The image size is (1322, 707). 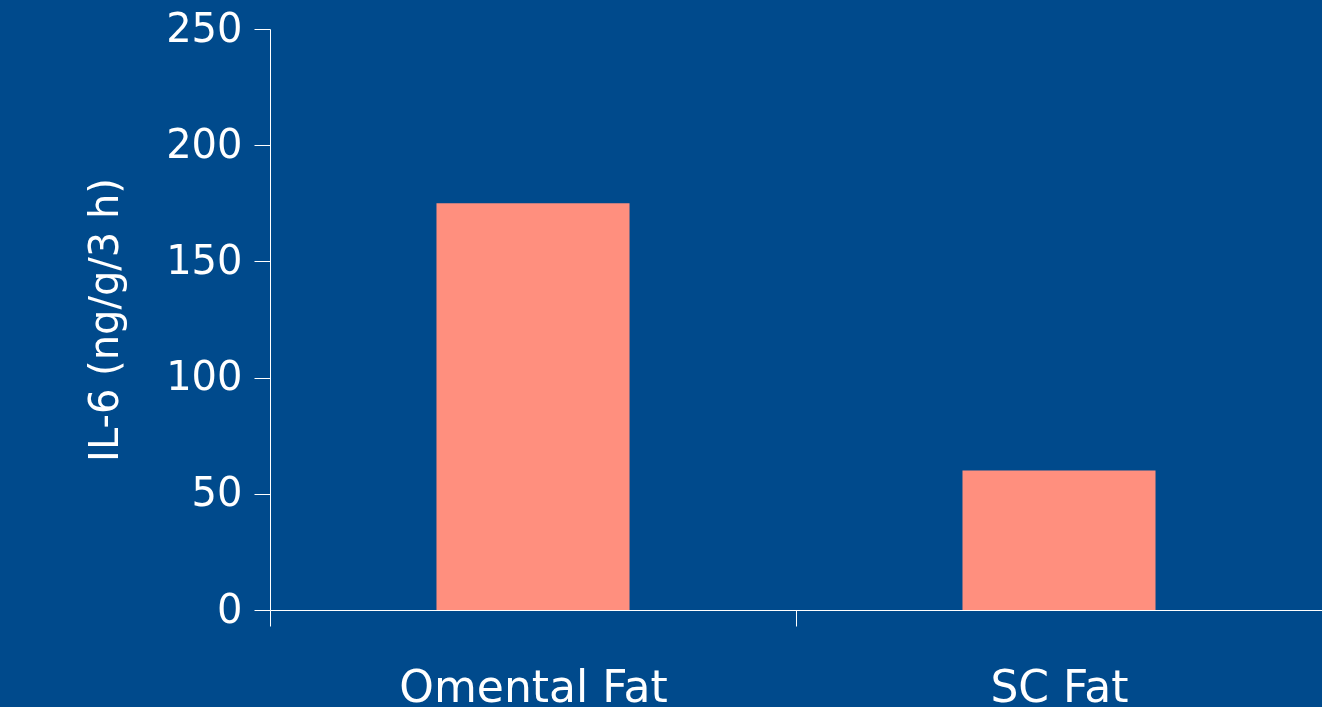 I want to click on y-tick-label: 150, so click(x=204, y=259).